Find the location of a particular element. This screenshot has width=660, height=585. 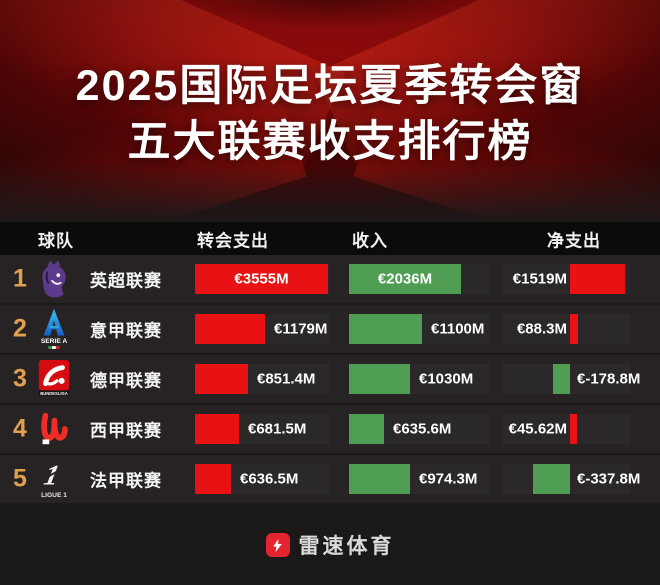

header-team: 球队 is located at coordinates (56, 240).